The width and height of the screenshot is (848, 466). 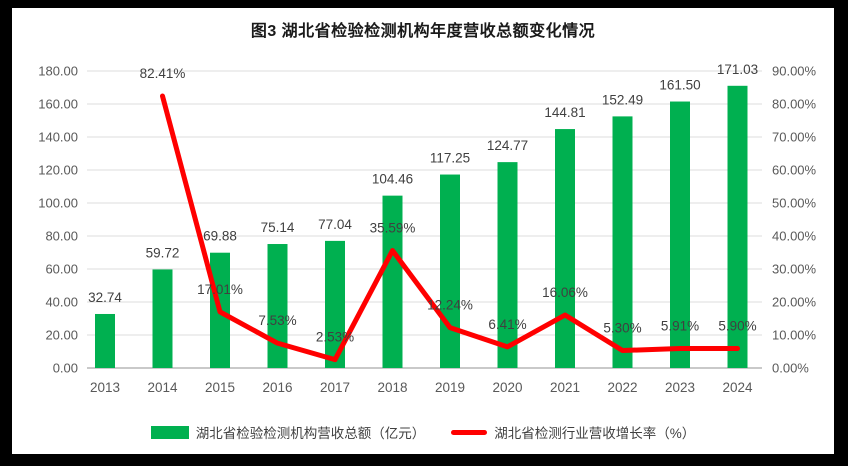 What do you see at coordinates (737, 69) in the screenshot?
I see `bar-label-2024: 171.03` at bounding box center [737, 69].